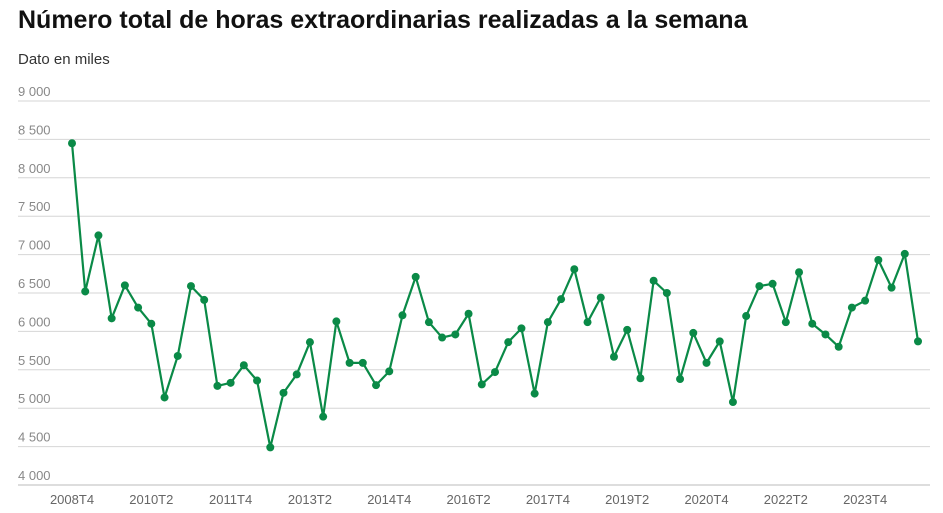 This screenshot has height=513, width=943. I want to click on data-point-2017T4, so click(547, 322).